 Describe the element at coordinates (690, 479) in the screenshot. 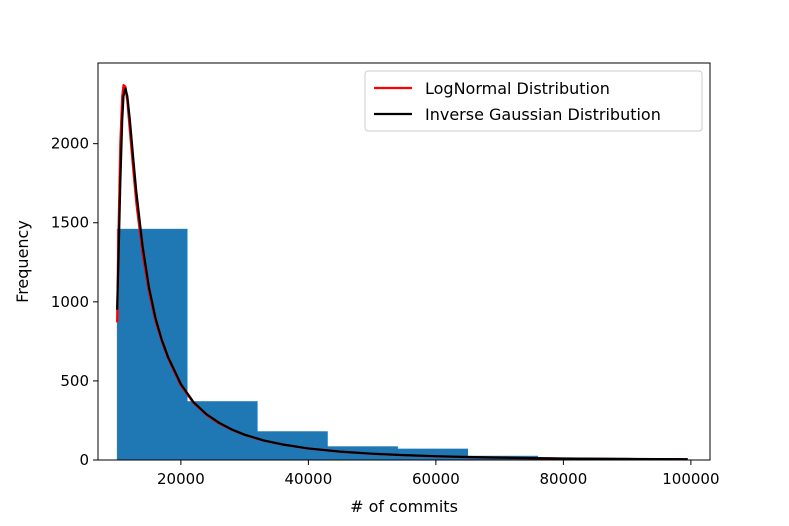

I see `x-tick-label: 100000` at that location.